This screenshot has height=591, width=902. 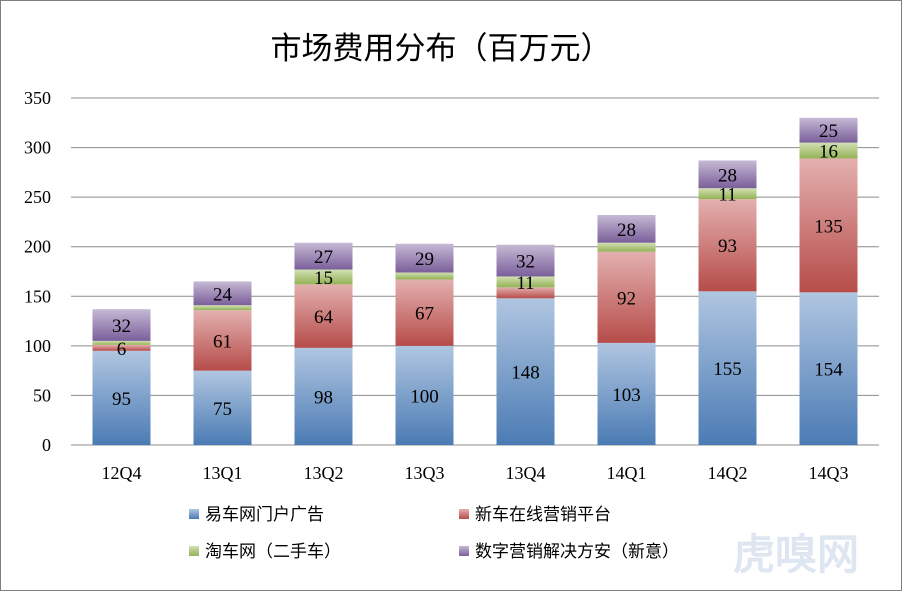 I want to click on data-label: 100, so click(x=424, y=396).